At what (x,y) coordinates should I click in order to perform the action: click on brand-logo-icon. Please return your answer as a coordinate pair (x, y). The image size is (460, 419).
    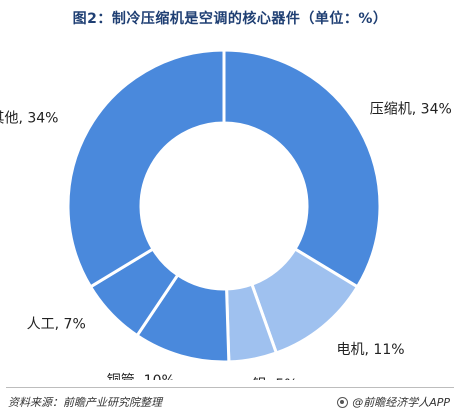
    Looking at the image, I should click on (343, 402).